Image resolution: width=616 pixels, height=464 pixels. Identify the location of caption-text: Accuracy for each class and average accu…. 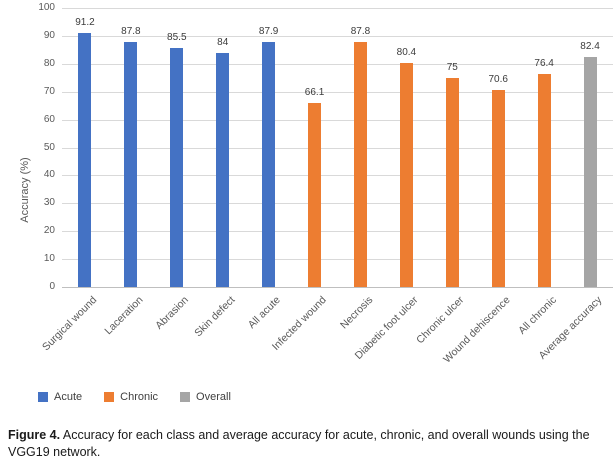
(299, 443).